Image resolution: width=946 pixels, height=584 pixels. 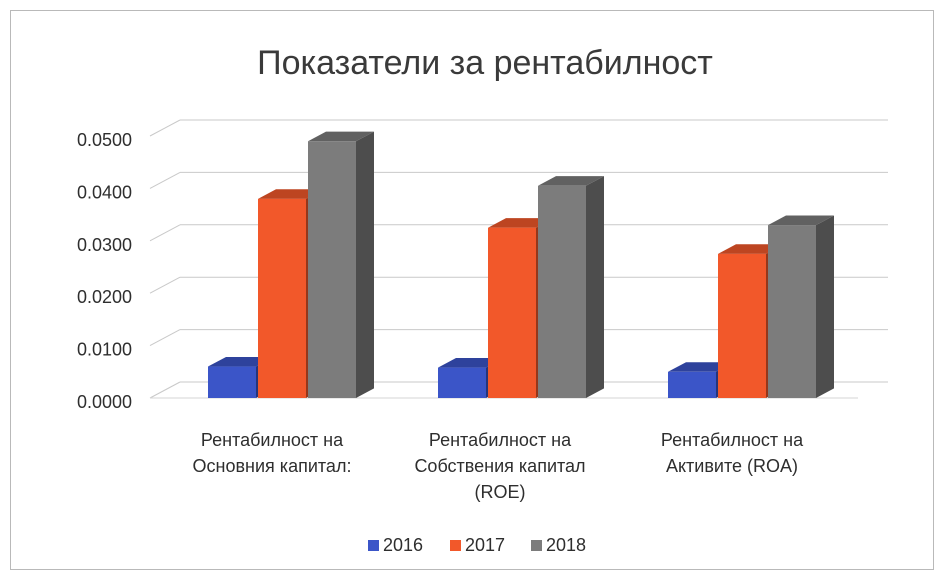 What do you see at coordinates (104, 271) in the screenshot?
I see `y-axis-ticks: 0.0000 0.0100 0.0200 0.0300 0.0400 0.0500` at bounding box center [104, 271].